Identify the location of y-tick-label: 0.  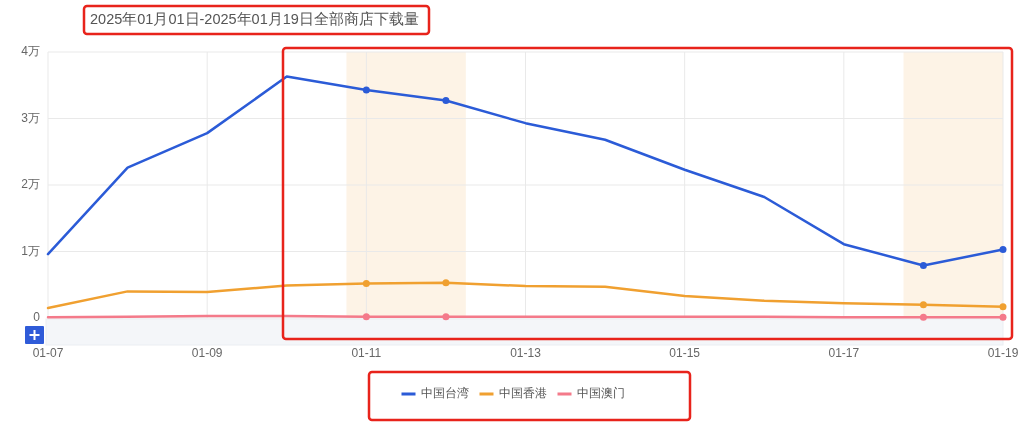
(37, 317).